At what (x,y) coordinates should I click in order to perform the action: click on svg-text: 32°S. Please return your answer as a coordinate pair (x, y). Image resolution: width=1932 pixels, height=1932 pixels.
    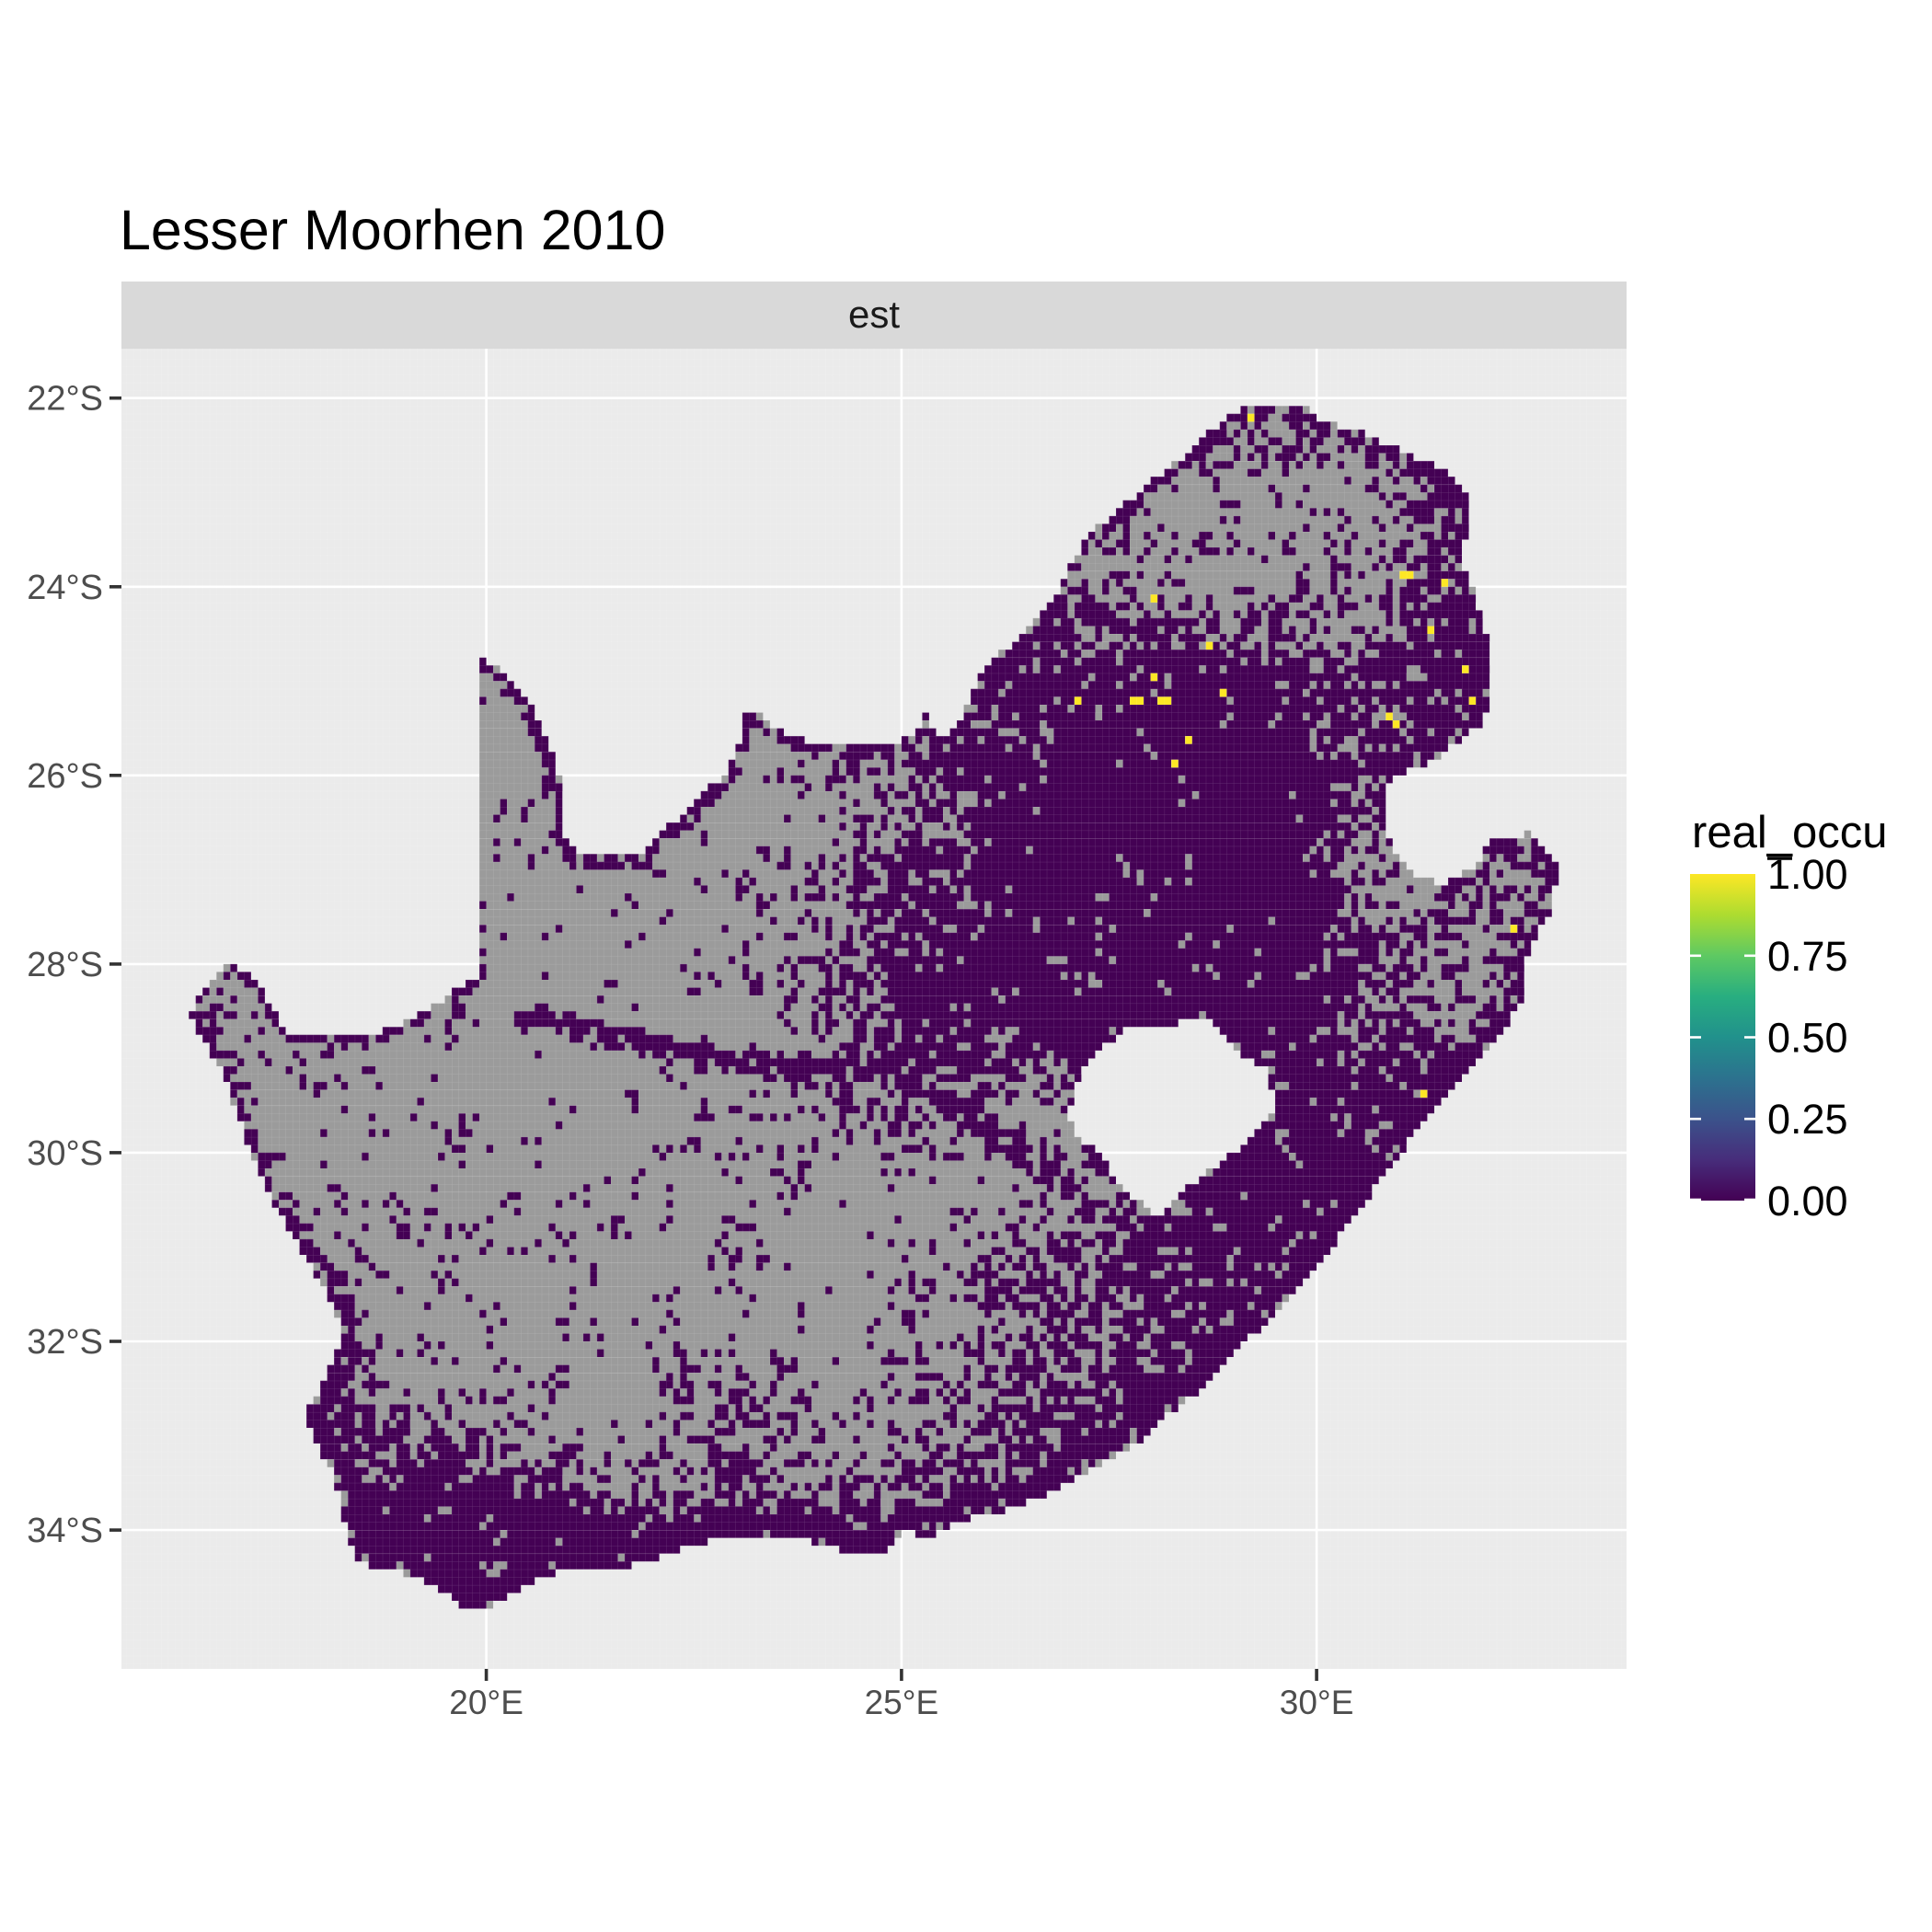
    Looking at the image, I should click on (65, 1342).